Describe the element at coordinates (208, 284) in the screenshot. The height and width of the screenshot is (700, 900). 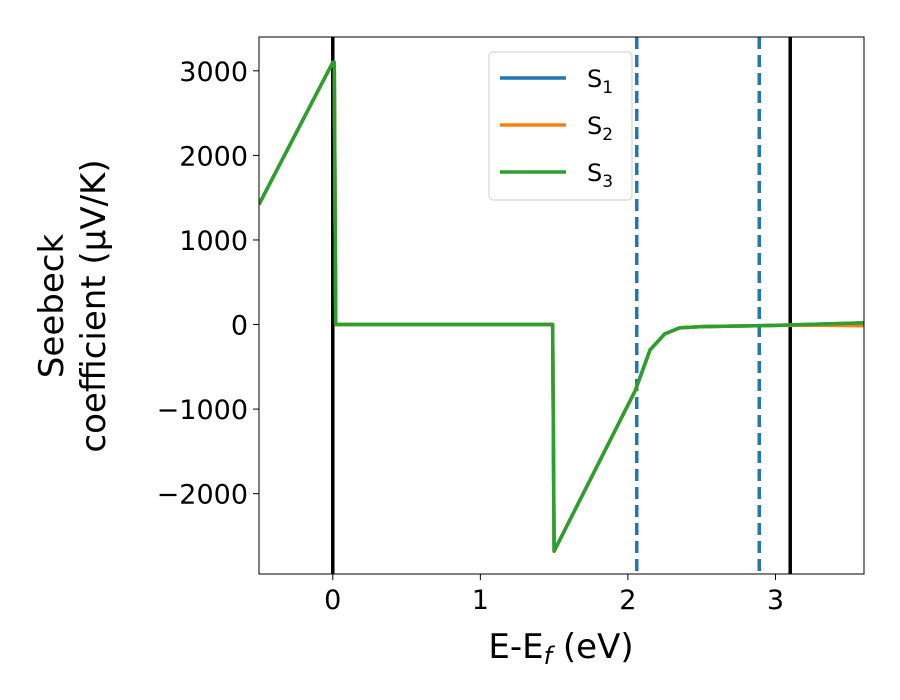
I see `y-axis-ticks: 3000 2000 1000 0 −1000 −2000` at that location.